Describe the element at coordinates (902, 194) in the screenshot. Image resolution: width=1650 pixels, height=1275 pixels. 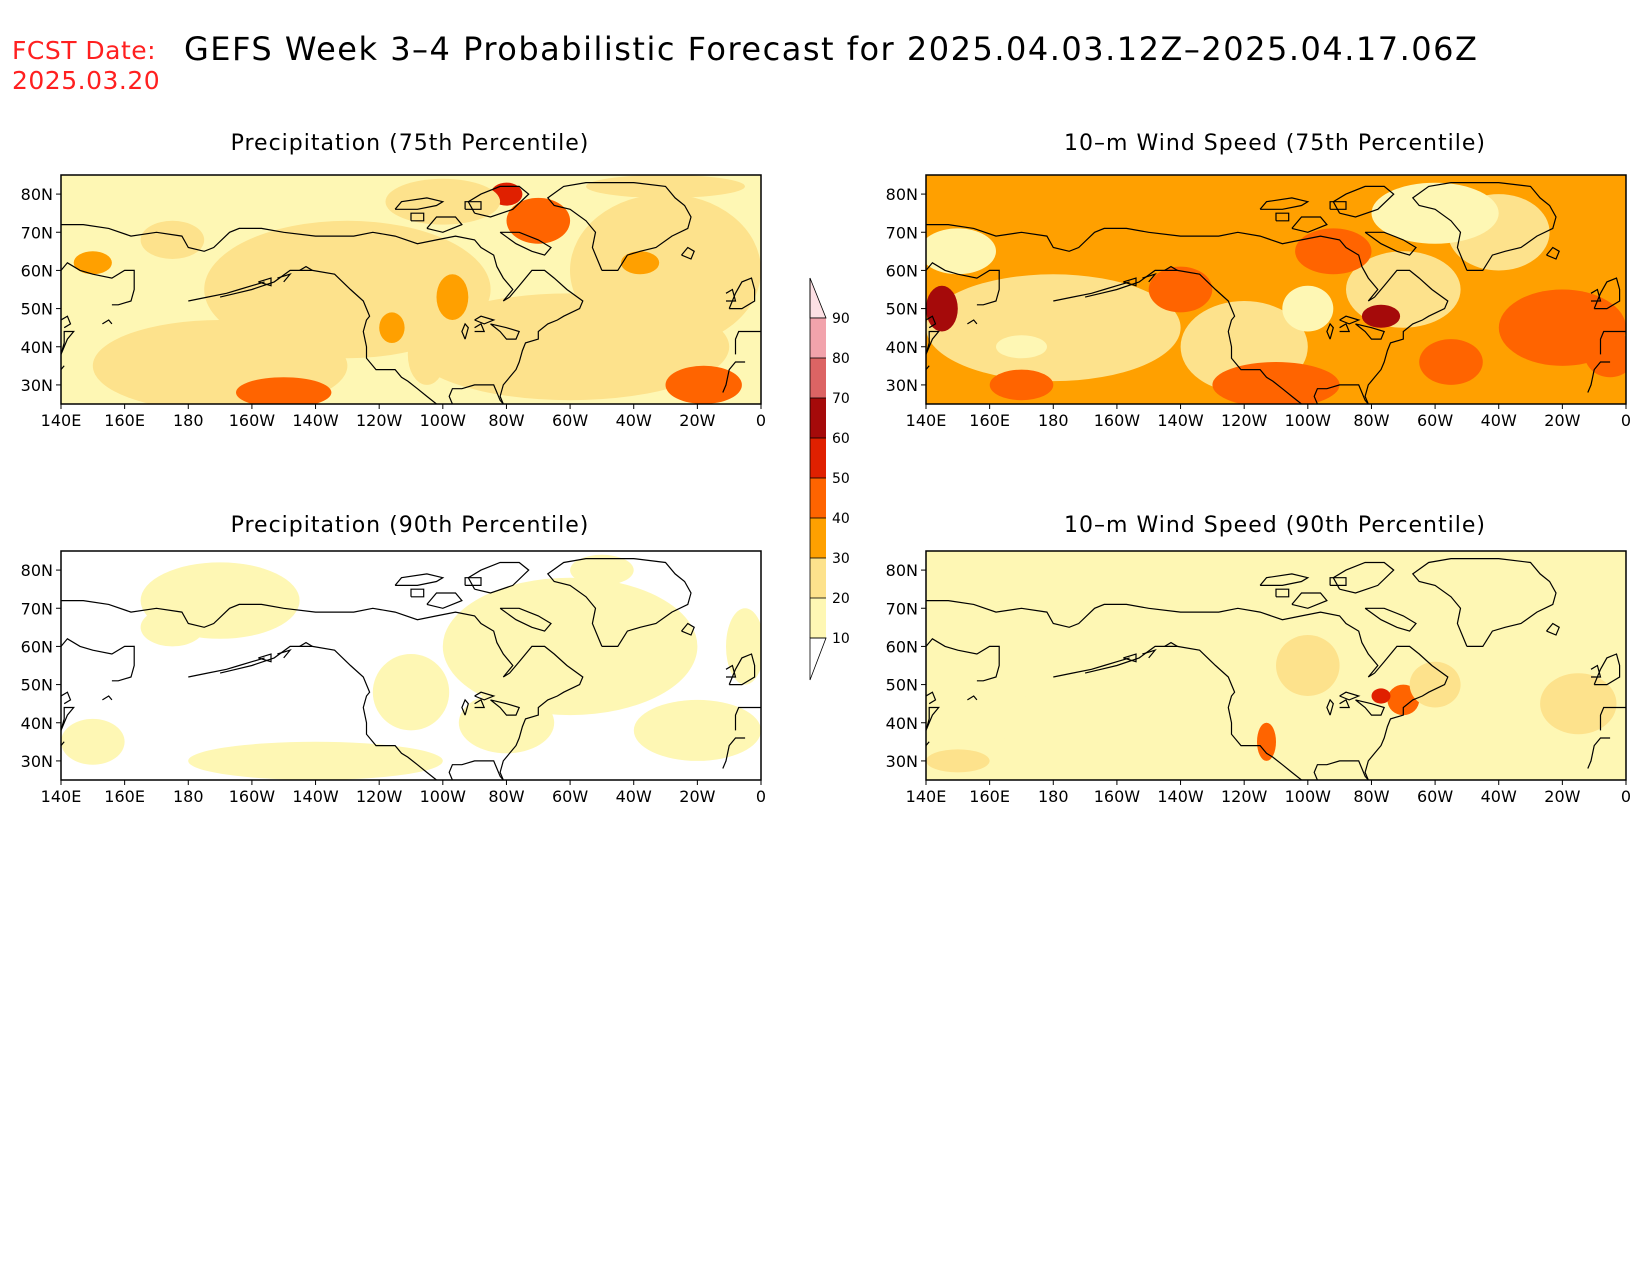
I see `lat-tick-label: 80N` at that location.